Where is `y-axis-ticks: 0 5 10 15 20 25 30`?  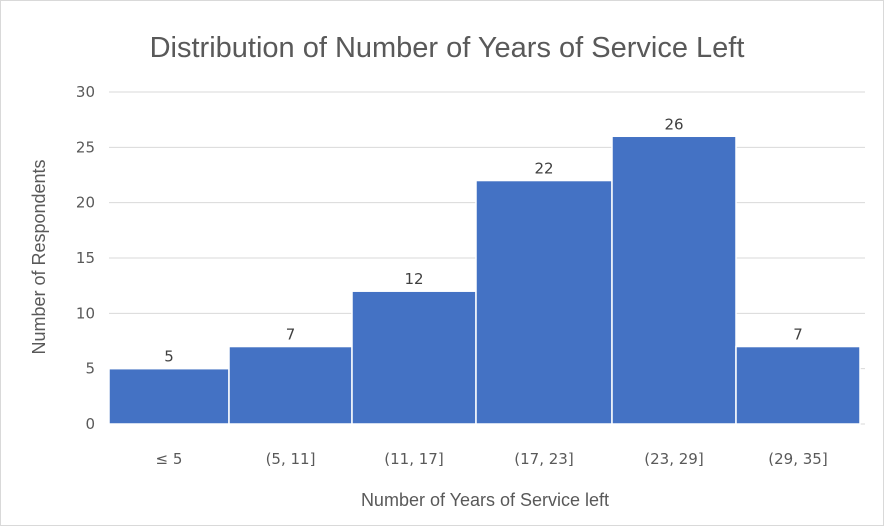
y-axis-ticks: 0 5 10 15 20 25 30 is located at coordinates (85, 258).